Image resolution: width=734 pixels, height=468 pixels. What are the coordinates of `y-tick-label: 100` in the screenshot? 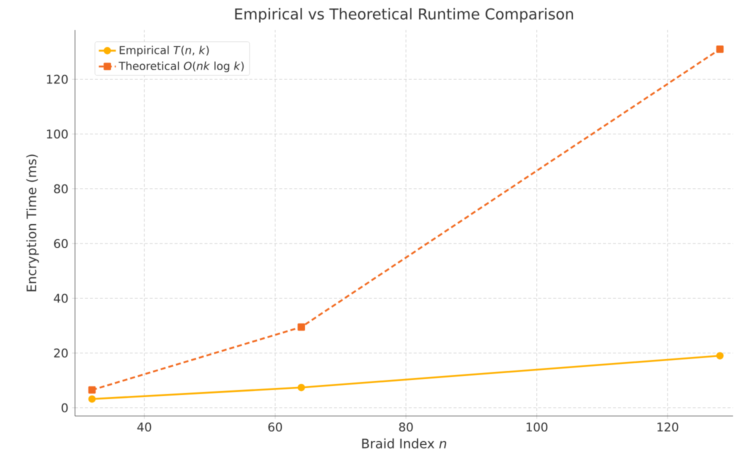 It's located at (57, 134).